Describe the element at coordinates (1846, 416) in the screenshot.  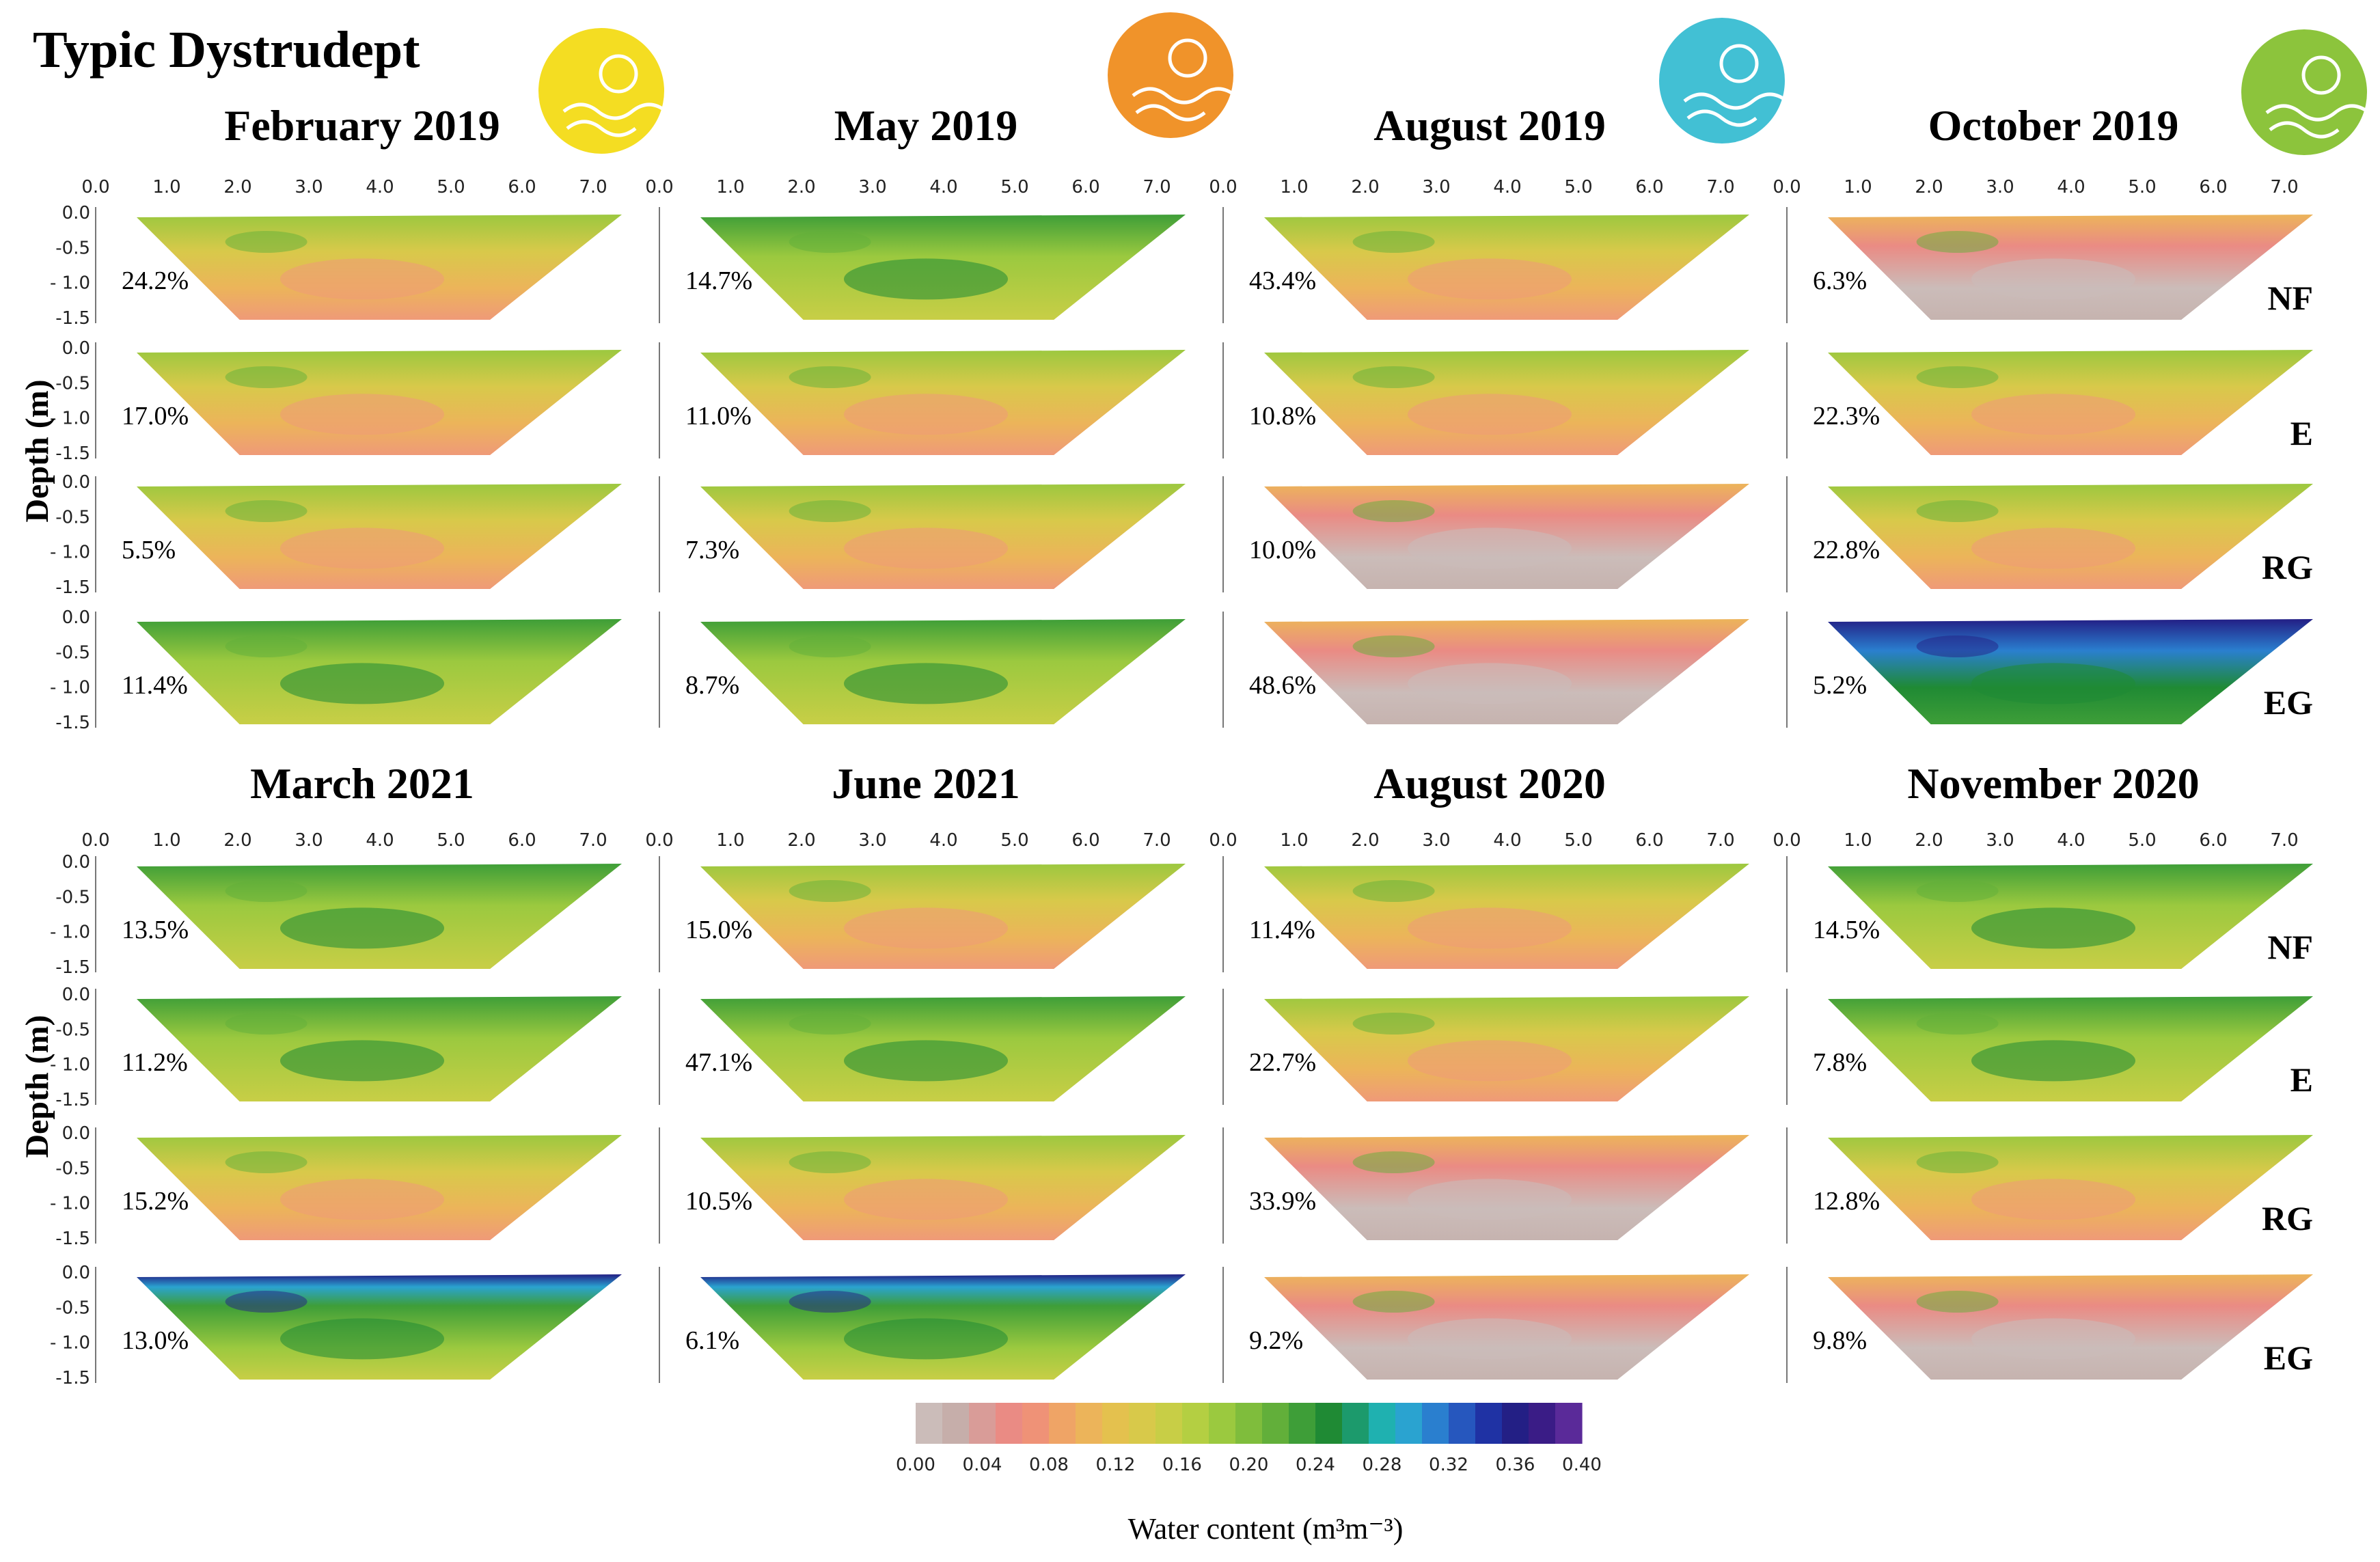
I see `error-percent-label: 22.3%` at that location.